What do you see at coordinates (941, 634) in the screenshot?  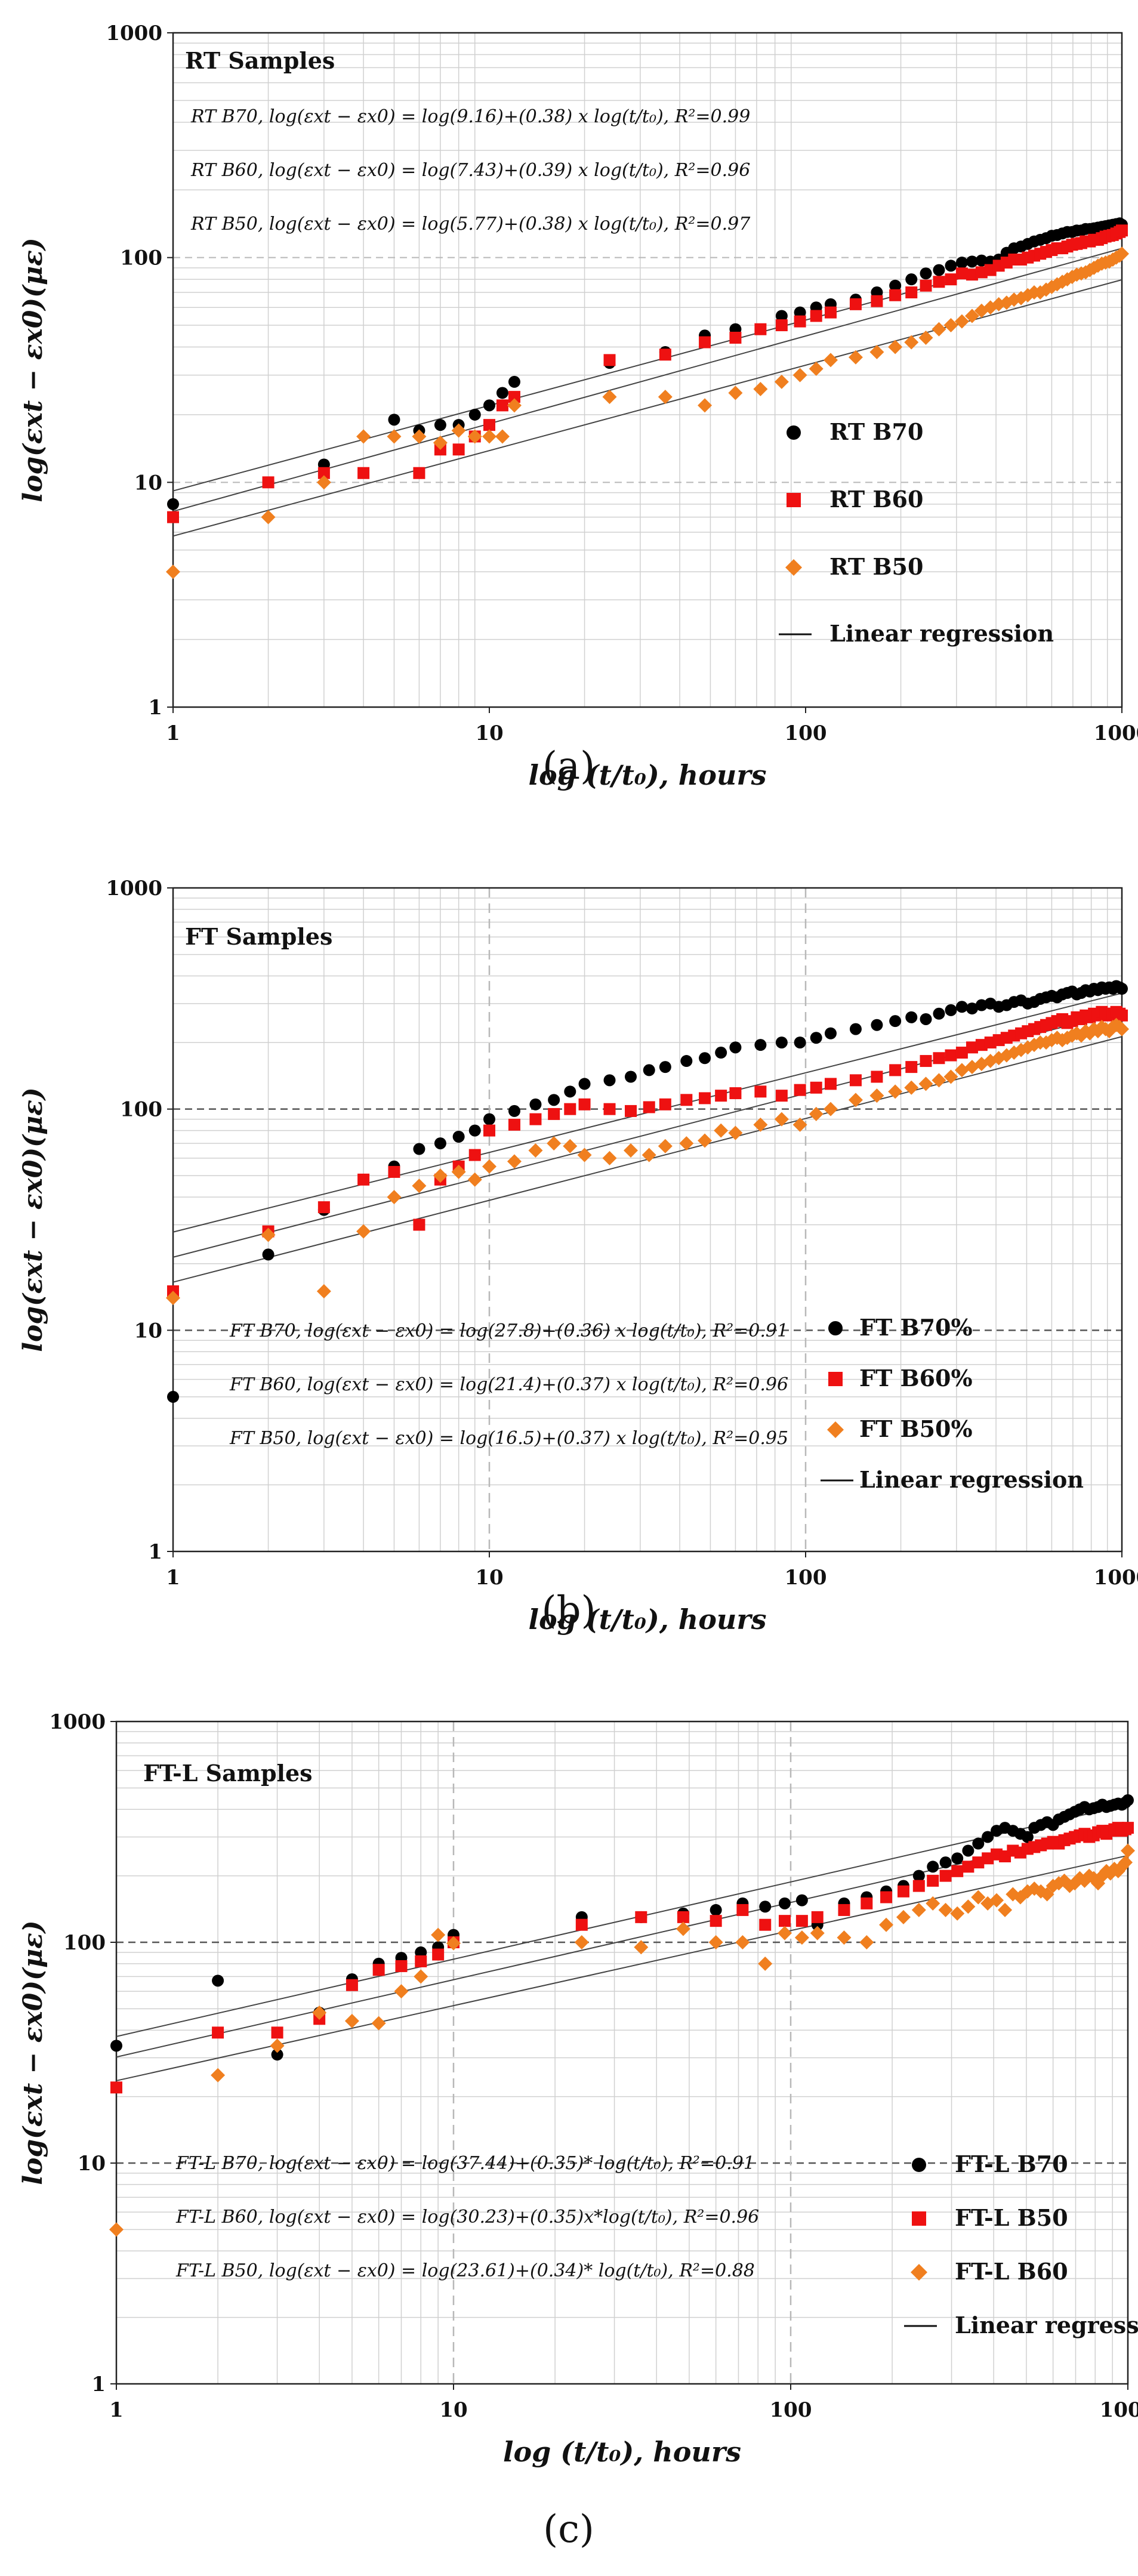 I see `legend-label: Linear regression` at bounding box center [941, 634].